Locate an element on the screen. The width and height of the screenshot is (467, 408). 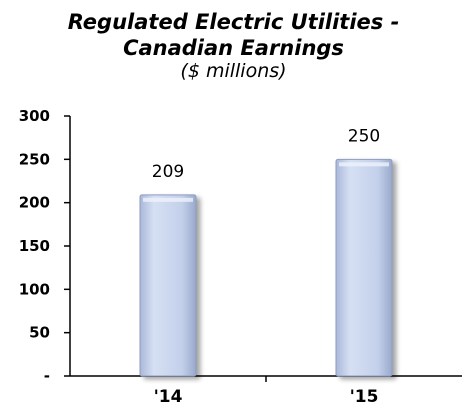
x-category-label: '14 is located at coordinates (168, 397).